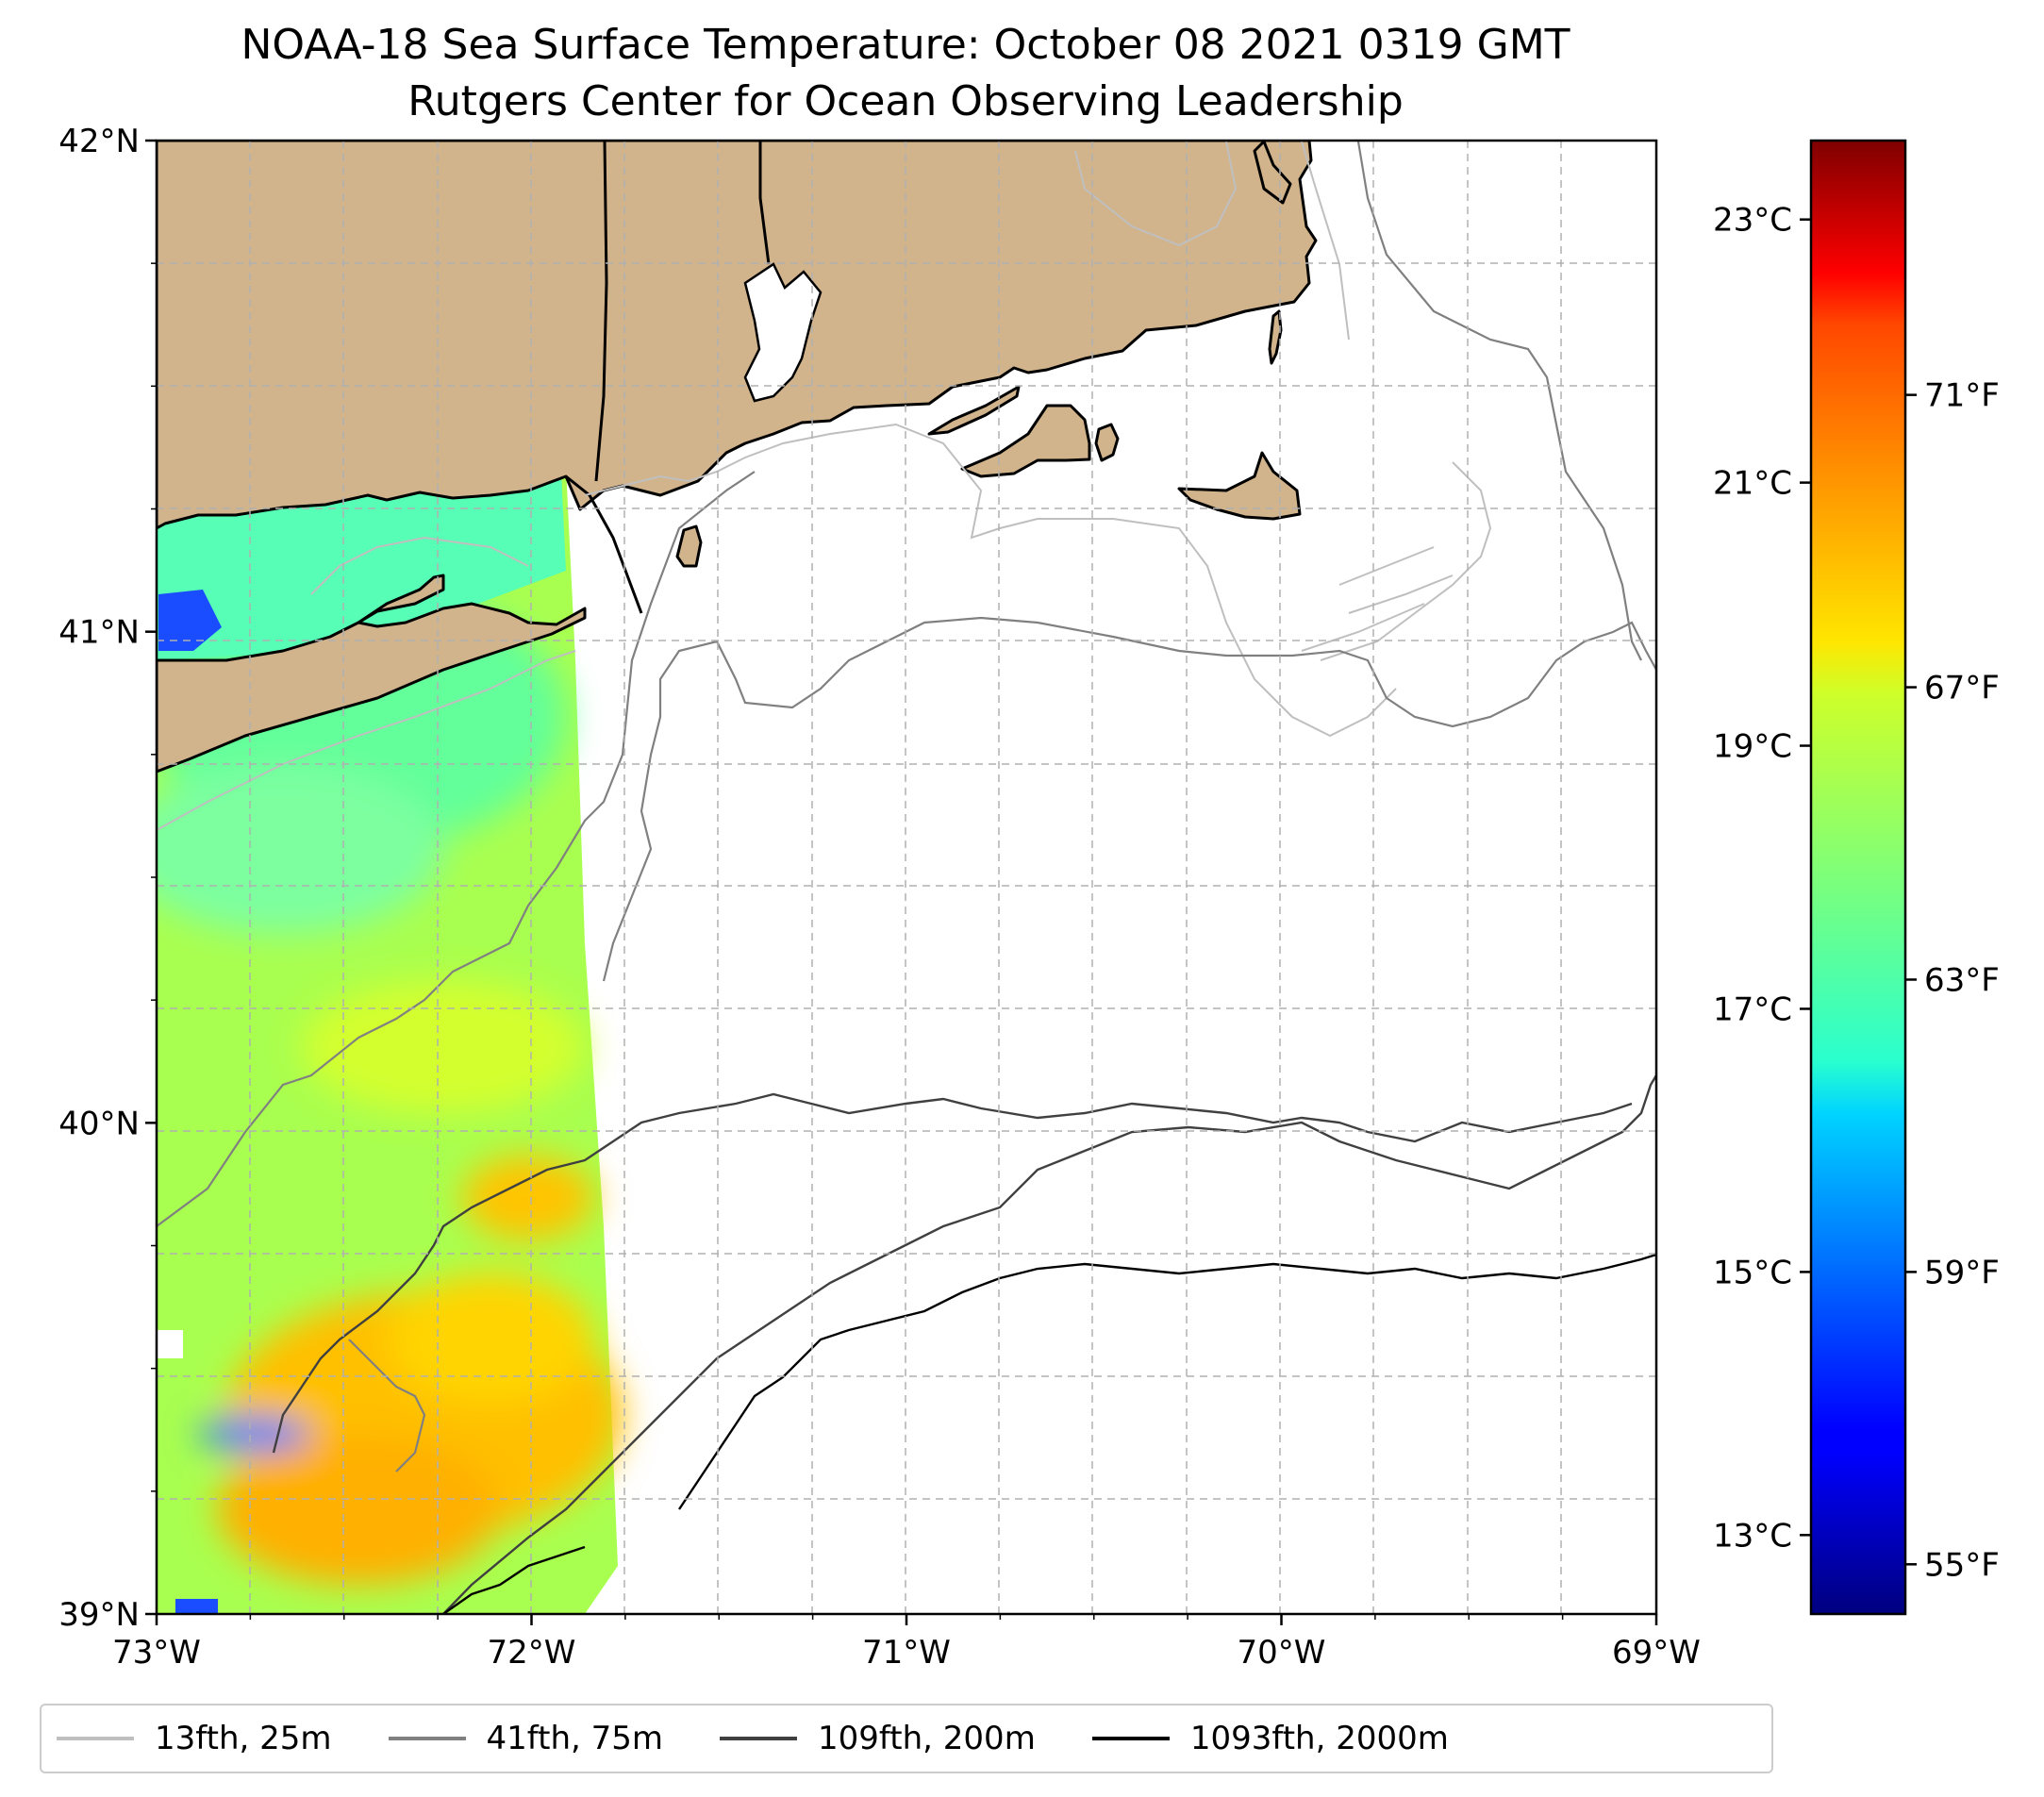  I want to click on sst-sound-water, so click(361, 566).